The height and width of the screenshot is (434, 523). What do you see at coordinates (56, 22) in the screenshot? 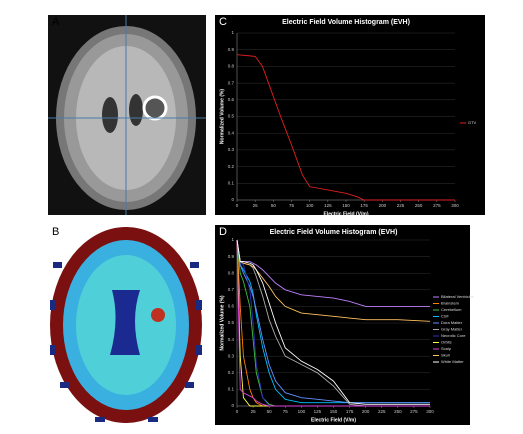
I see `panel-label: A` at bounding box center [56, 22].